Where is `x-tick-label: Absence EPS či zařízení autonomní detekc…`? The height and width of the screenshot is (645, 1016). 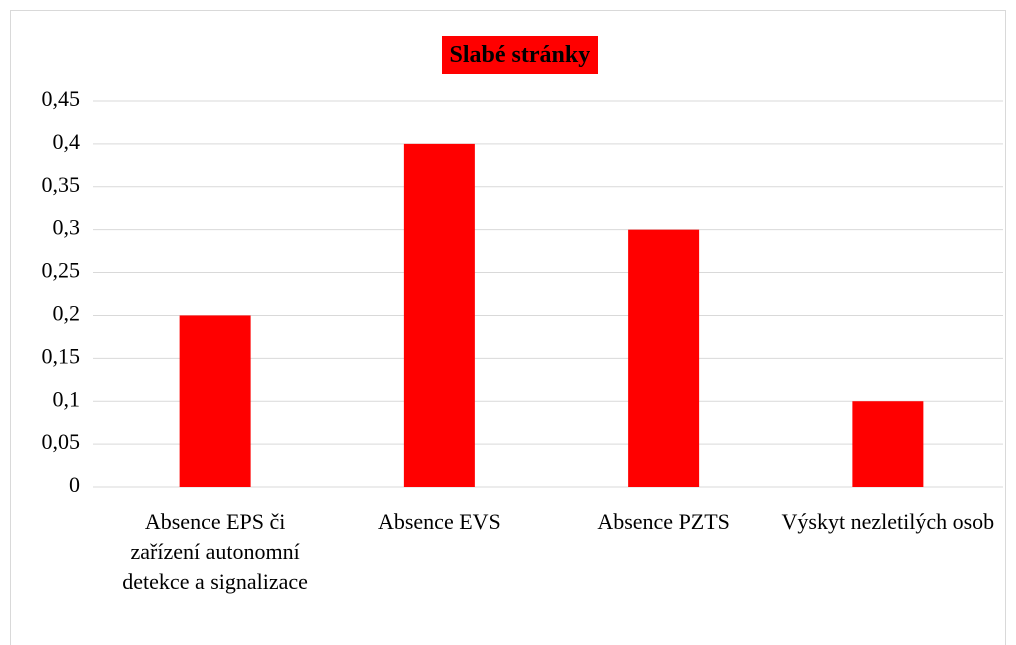 x-tick-label: Absence EPS či zařízení autonomní detekc… is located at coordinates (215, 551).